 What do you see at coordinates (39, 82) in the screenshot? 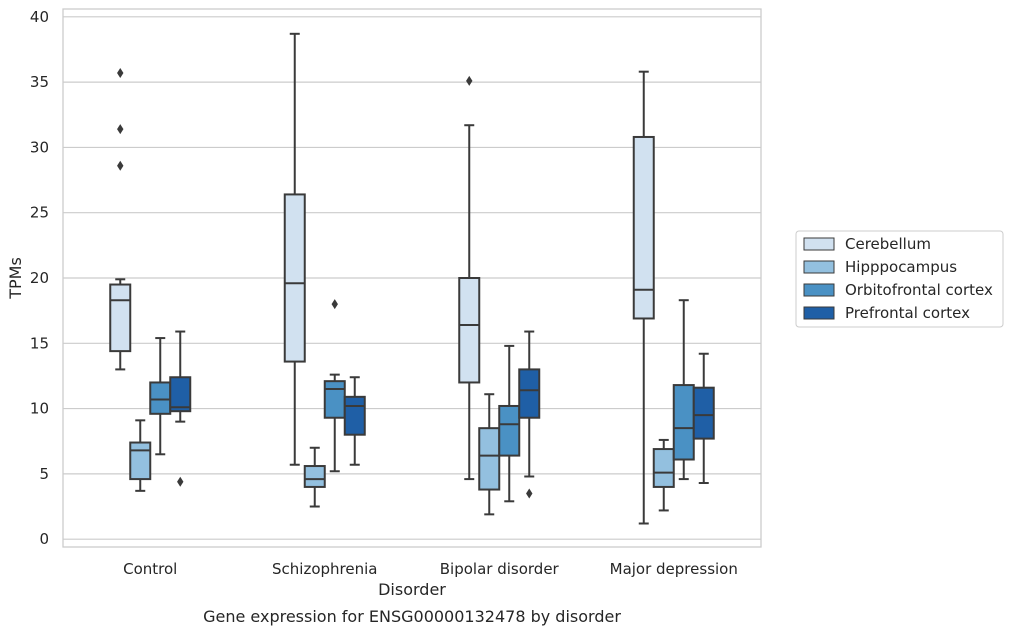
I see `y-tick-label: 35` at bounding box center [39, 82].